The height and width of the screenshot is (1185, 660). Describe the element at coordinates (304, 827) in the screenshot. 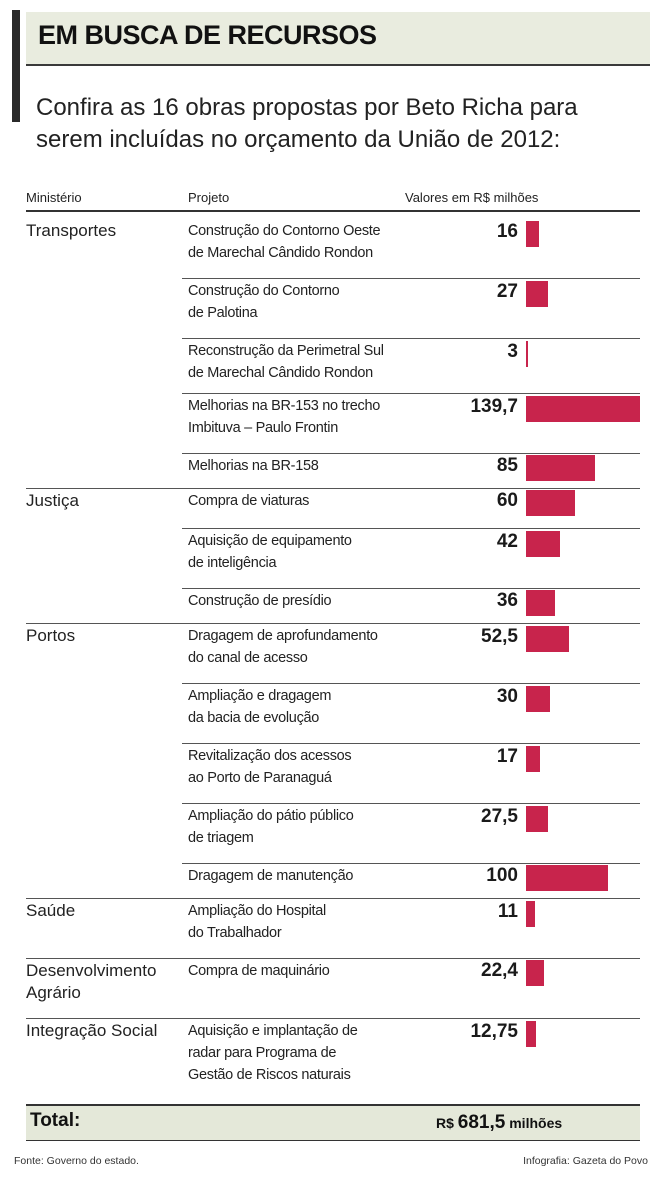

I see `project-label: Ampliação do pátio público de triagem` at that location.